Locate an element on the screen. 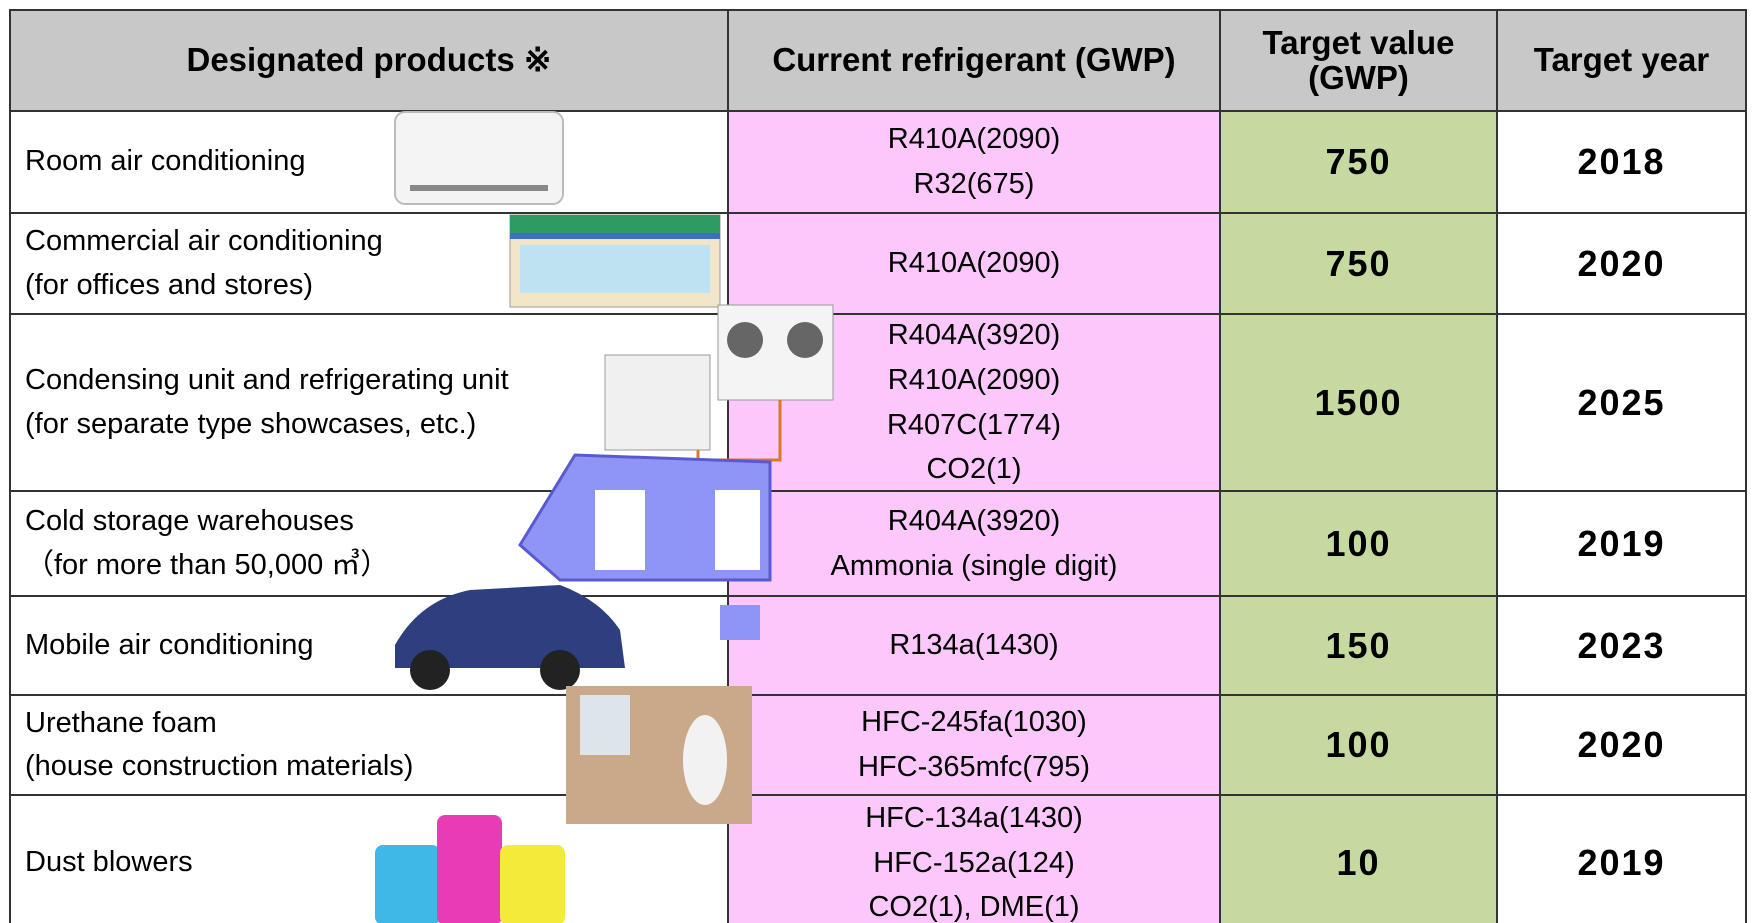  header-cell: Target year is located at coordinates (1621, 60).